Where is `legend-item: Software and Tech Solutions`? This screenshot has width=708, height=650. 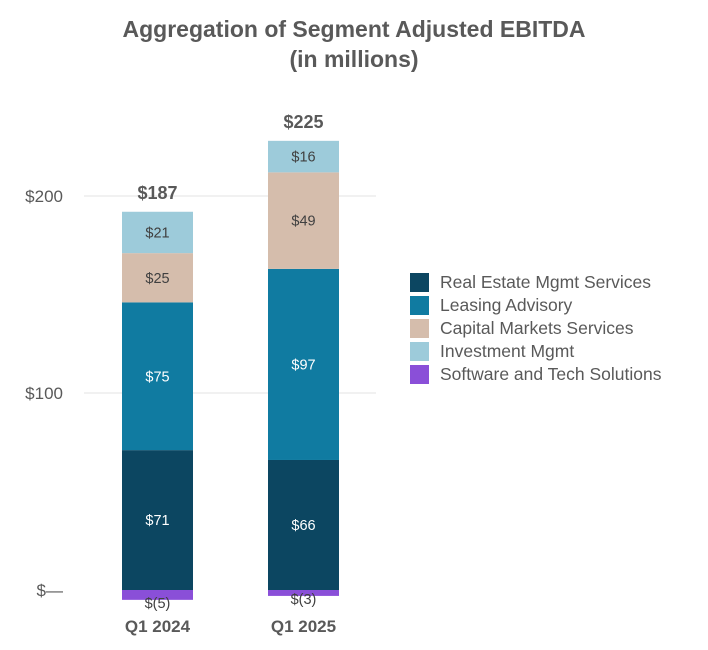
legend-item: Software and Tech Solutions is located at coordinates (535, 374).